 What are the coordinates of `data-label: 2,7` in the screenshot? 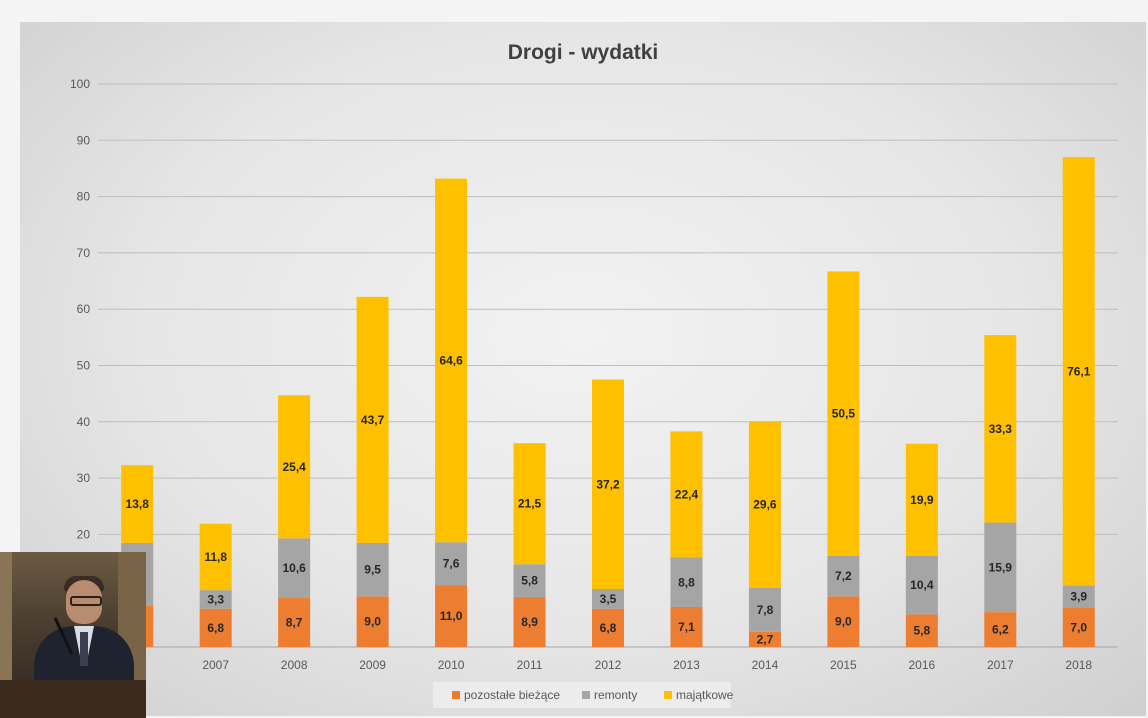 It's located at (765, 639).